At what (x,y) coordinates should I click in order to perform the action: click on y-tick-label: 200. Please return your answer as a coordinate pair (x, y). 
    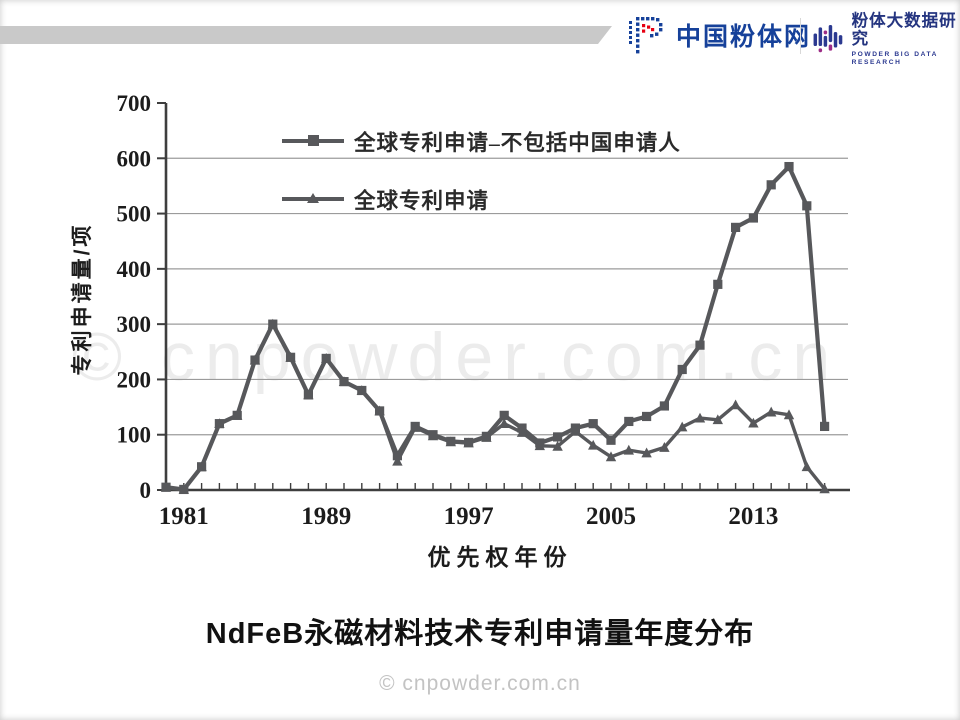
    Looking at the image, I should click on (134, 379).